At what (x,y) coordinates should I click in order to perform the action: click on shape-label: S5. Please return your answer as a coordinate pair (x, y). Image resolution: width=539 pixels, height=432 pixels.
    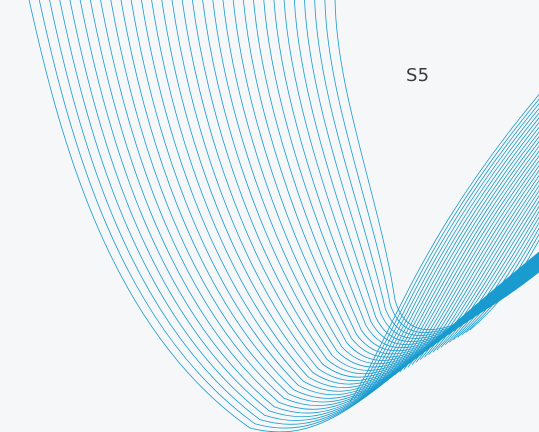
    Looking at the image, I should click on (418, 75).